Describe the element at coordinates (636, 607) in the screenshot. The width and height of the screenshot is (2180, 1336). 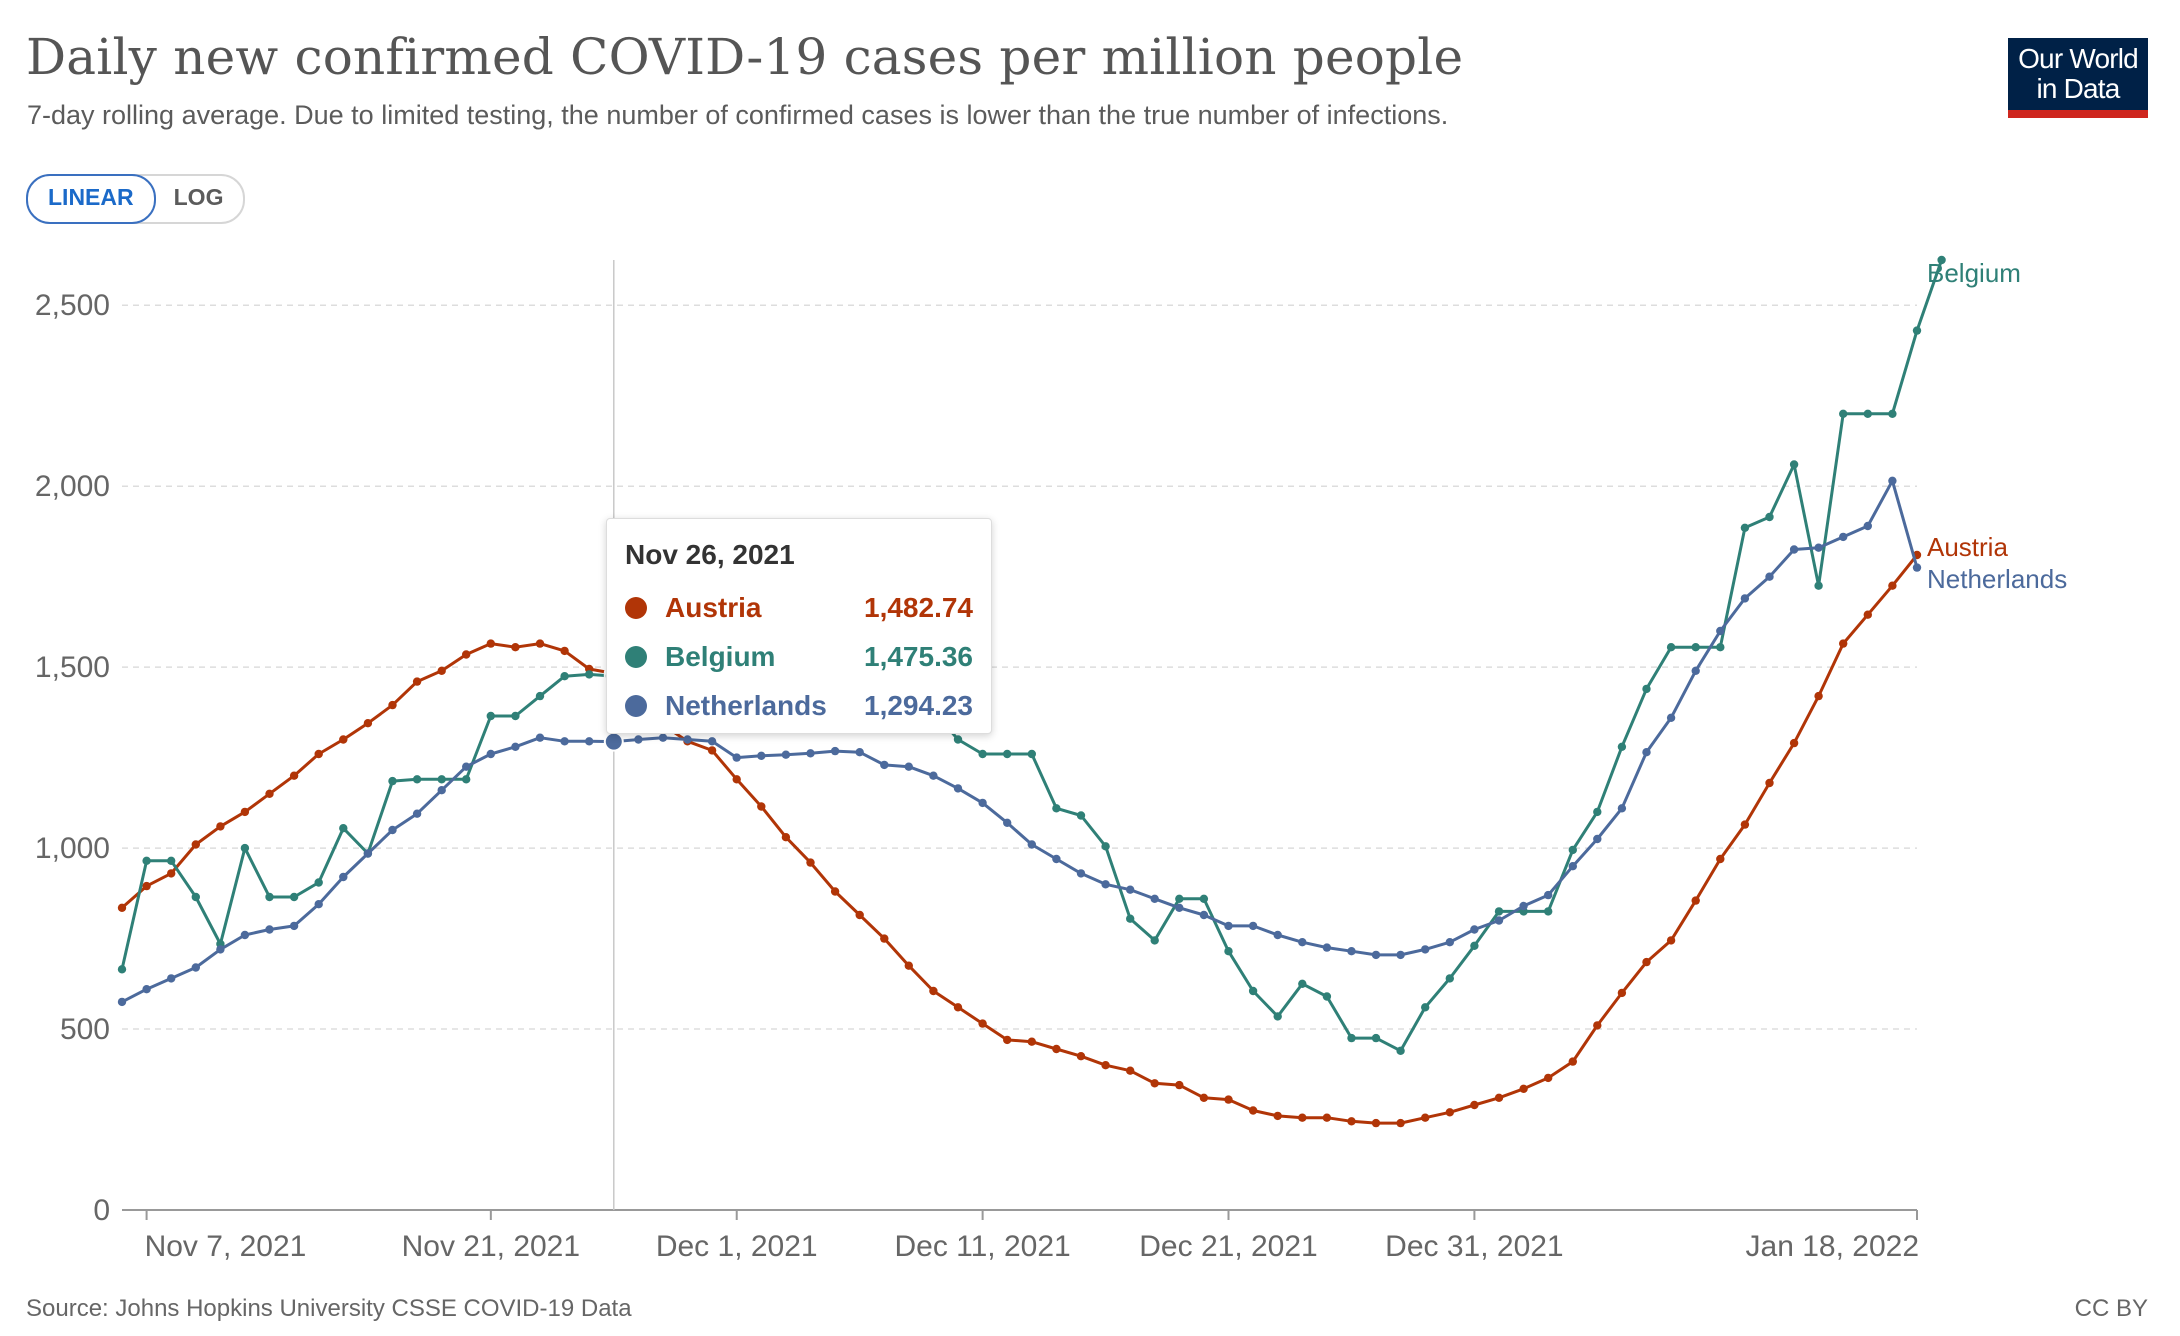
I see `austria-dot-icon` at that location.